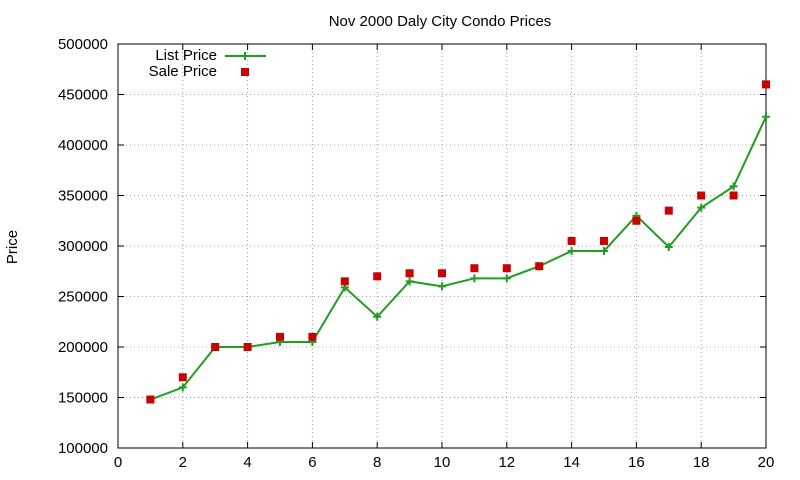  I want to click on legend-marker-list-price, so click(245, 56).